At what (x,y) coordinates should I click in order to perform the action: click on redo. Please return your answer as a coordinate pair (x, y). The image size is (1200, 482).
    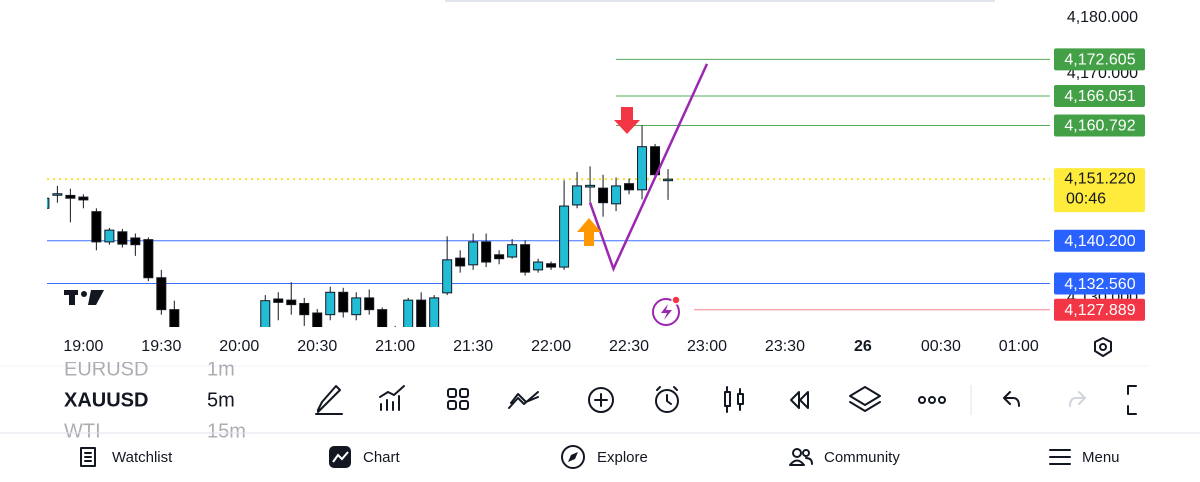
    Looking at the image, I should click on (1077, 399).